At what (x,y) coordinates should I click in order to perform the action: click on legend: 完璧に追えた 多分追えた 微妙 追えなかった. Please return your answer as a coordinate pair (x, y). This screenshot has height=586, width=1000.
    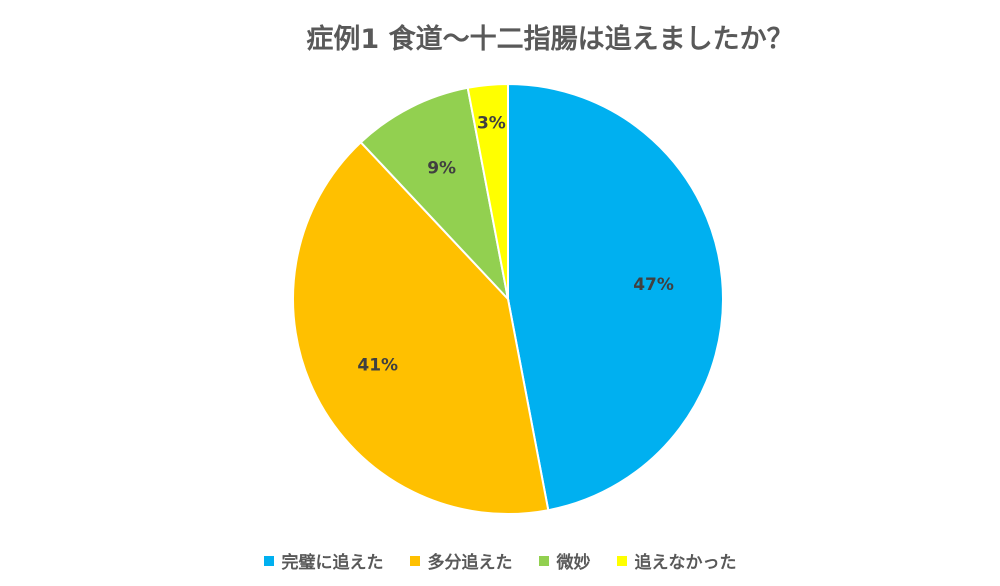
    Looking at the image, I should click on (500, 560).